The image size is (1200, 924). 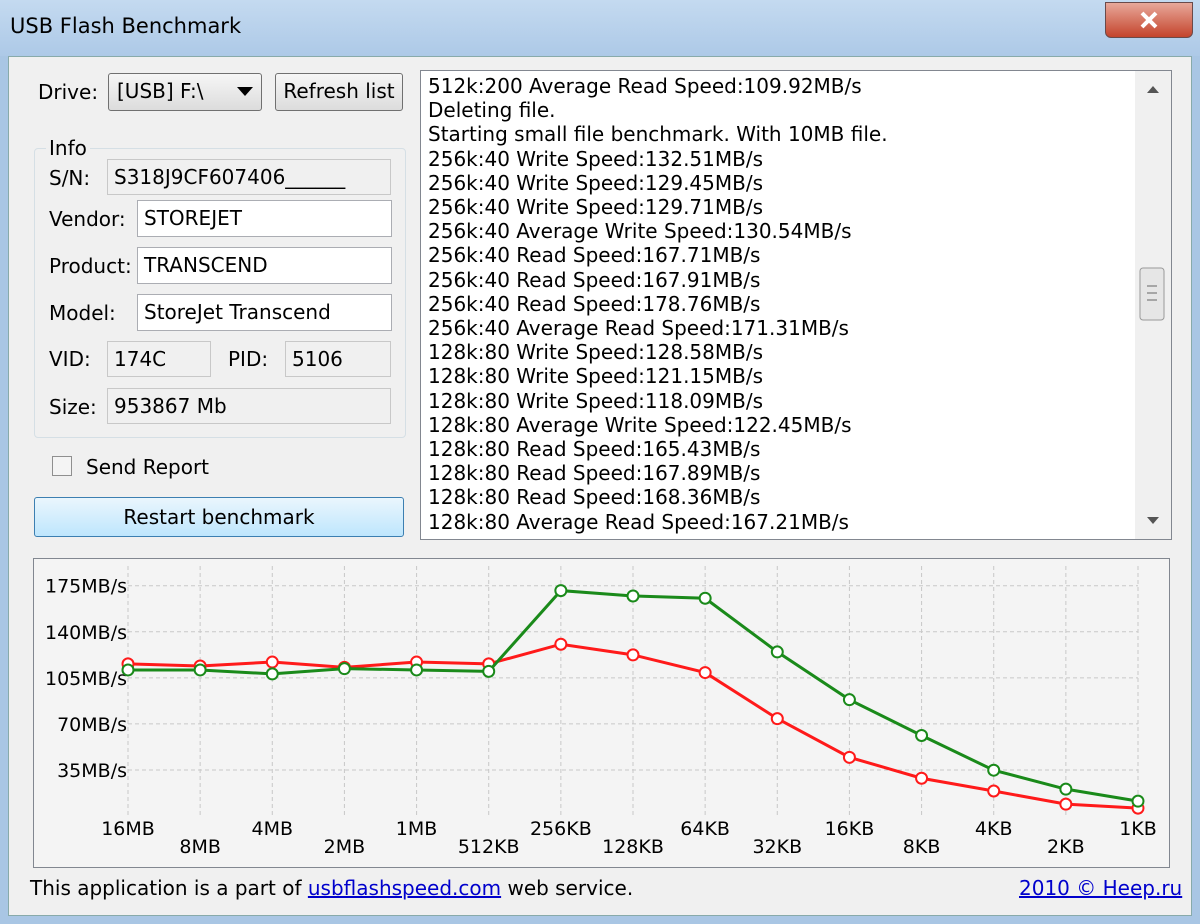 I want to click on x-tick-label: 1KB, so click(x=1138, y=829).